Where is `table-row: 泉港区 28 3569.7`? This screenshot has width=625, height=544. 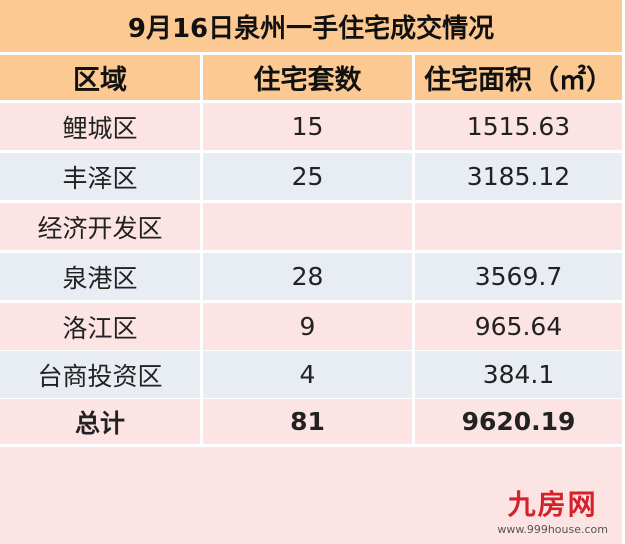
table-row: 泉港区 28 3569.7 is located at coordinates (312, 276).